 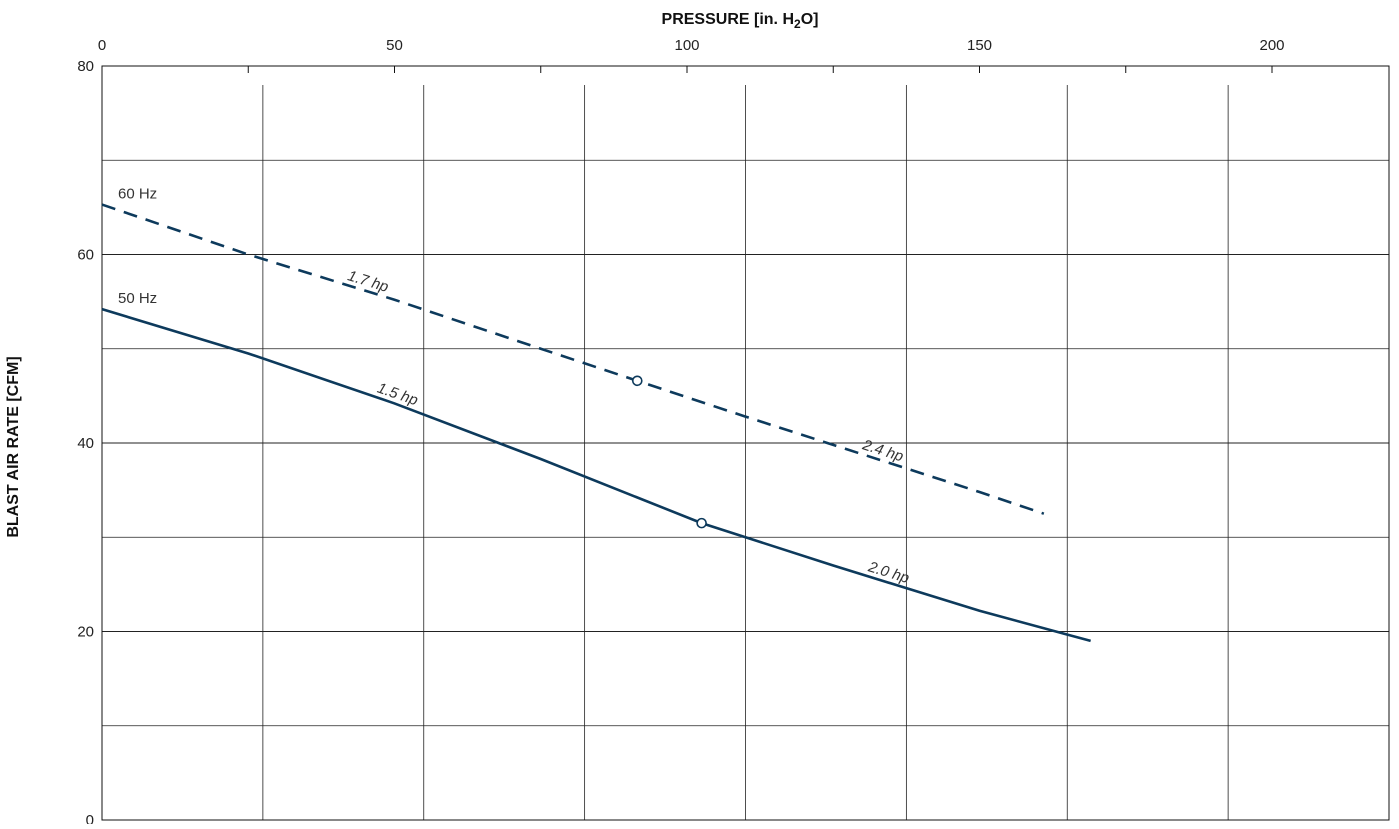 I want to click on series-marker-50-hz, so click(x=701, y=523).